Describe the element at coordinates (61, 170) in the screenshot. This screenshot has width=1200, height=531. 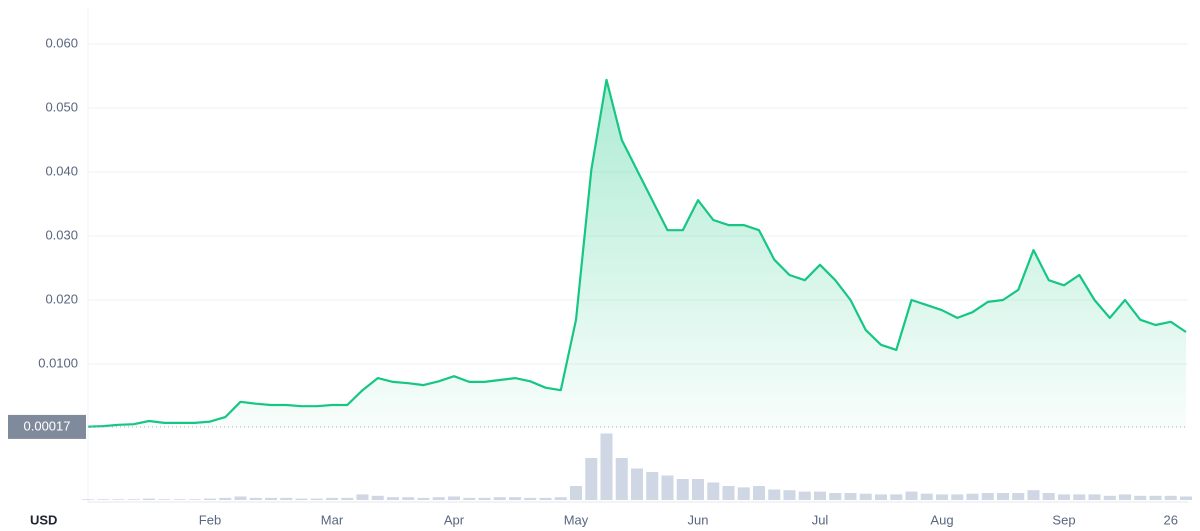
I see `y-tick-label: 0.040` at that location.